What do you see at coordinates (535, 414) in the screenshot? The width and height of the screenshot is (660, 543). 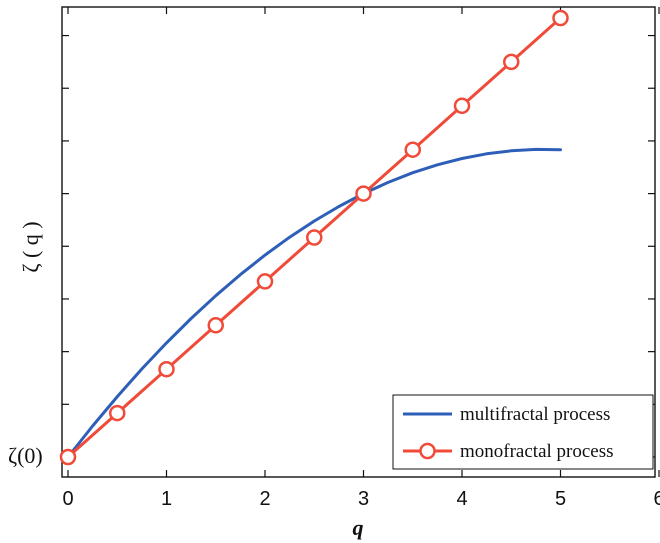 I see `legend-label-multifractal: multifractal process` at bounding box center [535, 414].